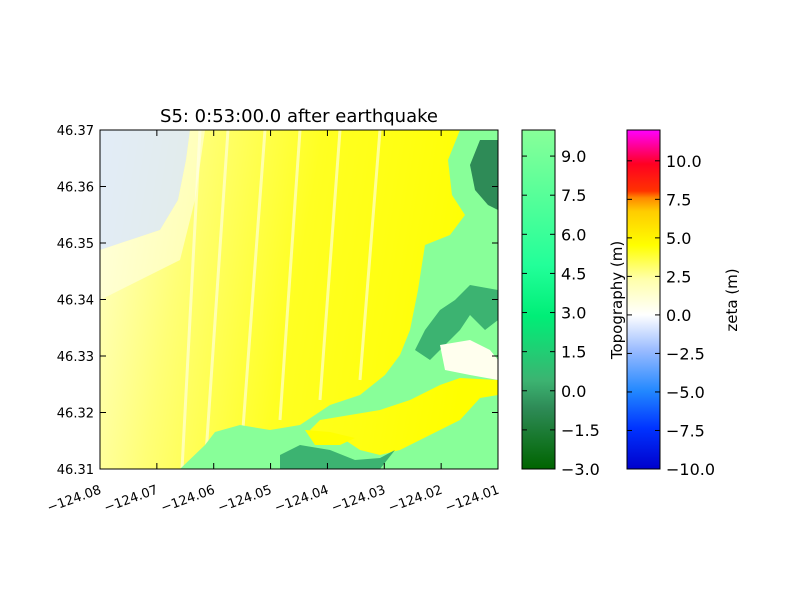 The width and height of the screenshot is (800, 600). What do you see at coordinates (690, 469) in the screenshot?
I see `zeta-colorbar-tick-label: −10.0` at bounding box center [690, 469].